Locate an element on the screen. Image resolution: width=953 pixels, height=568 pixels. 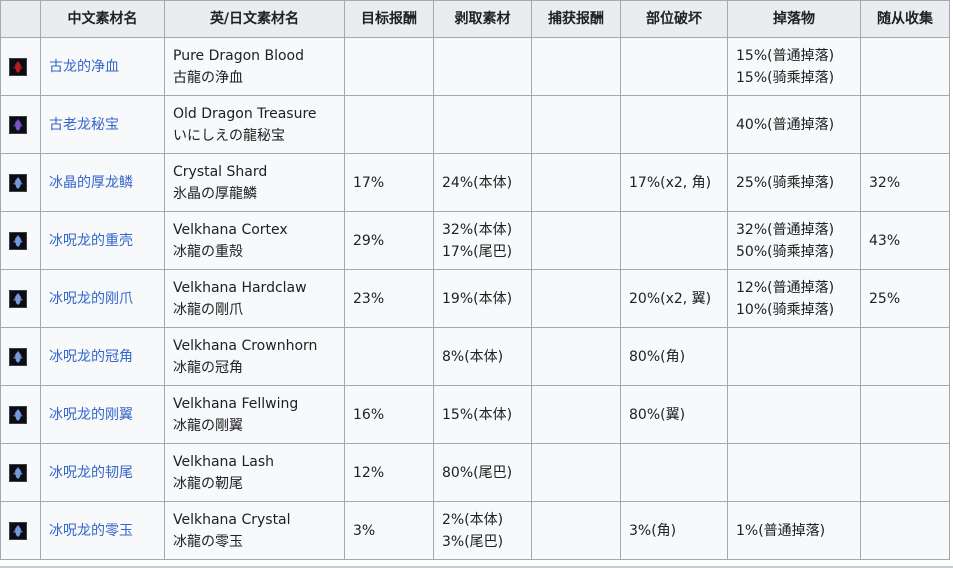
zh-name-cell: 冰呪龙的冠角 is located at coordinates (102, 356).